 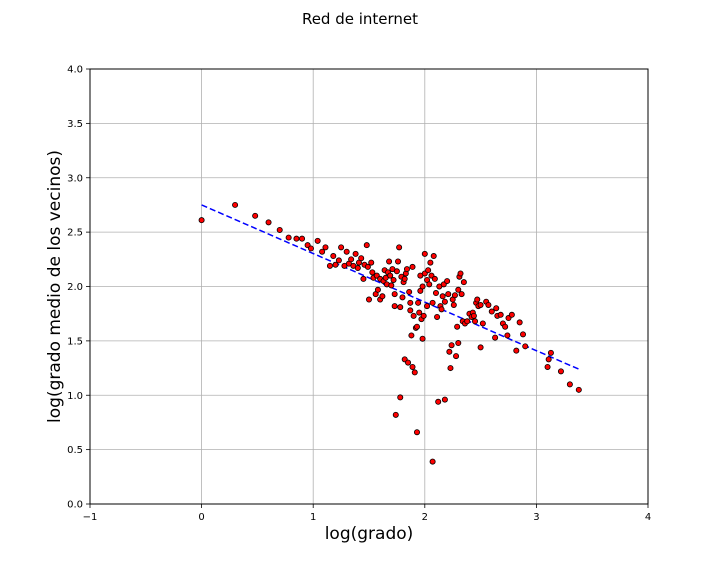 What do you see at coordinates (75, 287) in the screenshot?
I see `y-tick-label: 2.0` at bounding box center [75, 287].